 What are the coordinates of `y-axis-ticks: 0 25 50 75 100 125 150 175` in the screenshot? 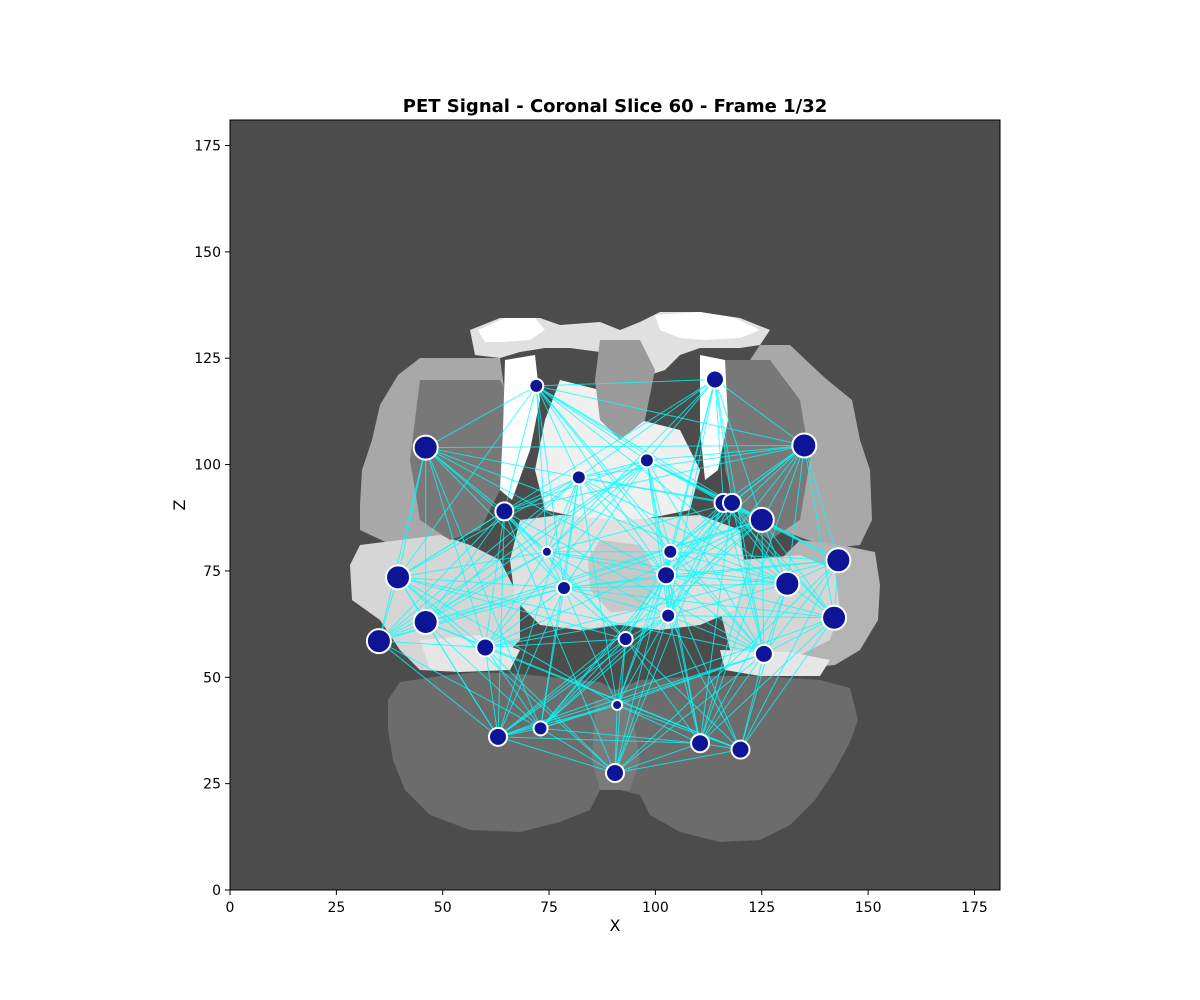 It's located at (212, 519).